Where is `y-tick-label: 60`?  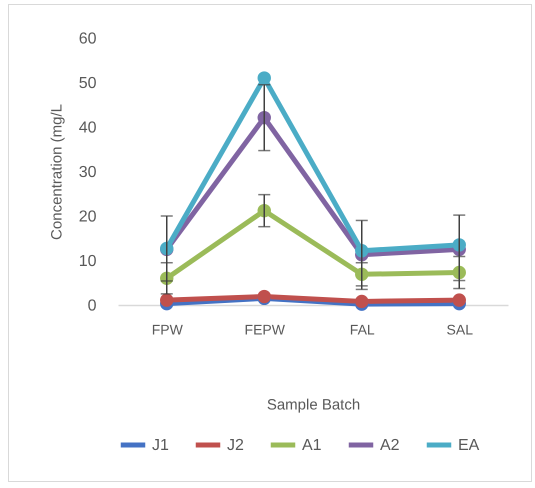 y-tick-label: 60 is located at coordinates (87, 39).